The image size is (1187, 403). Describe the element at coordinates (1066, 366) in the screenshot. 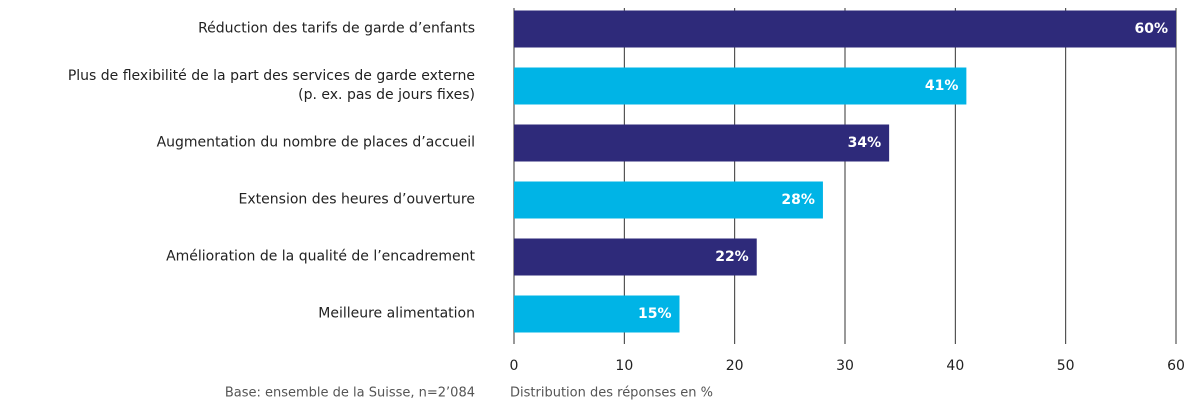

I see `x-tick-label: 50` at that location.